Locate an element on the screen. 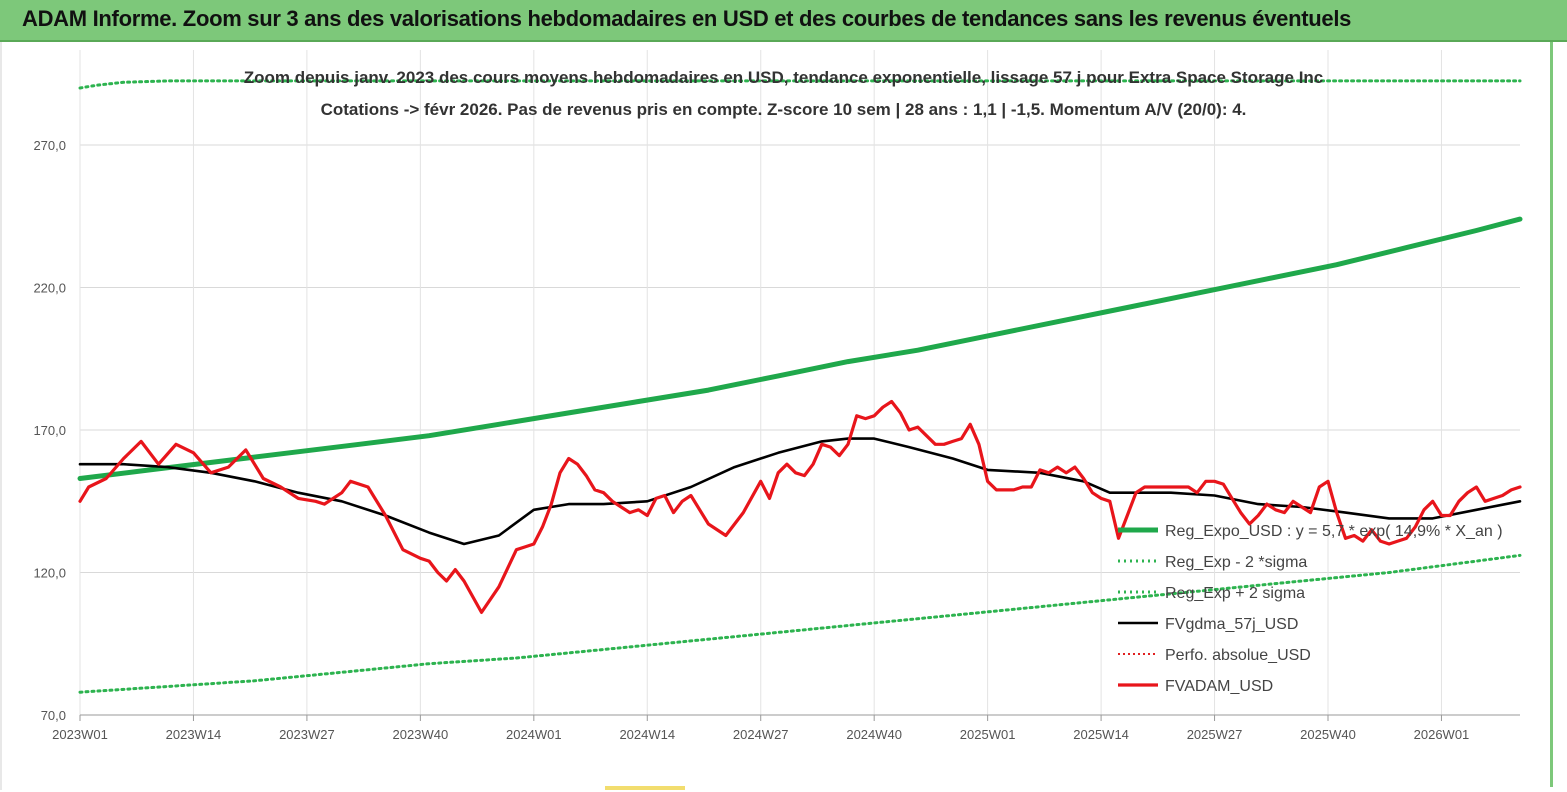  x-tick-label: 2024W14 is located at coordinates (647, 734).